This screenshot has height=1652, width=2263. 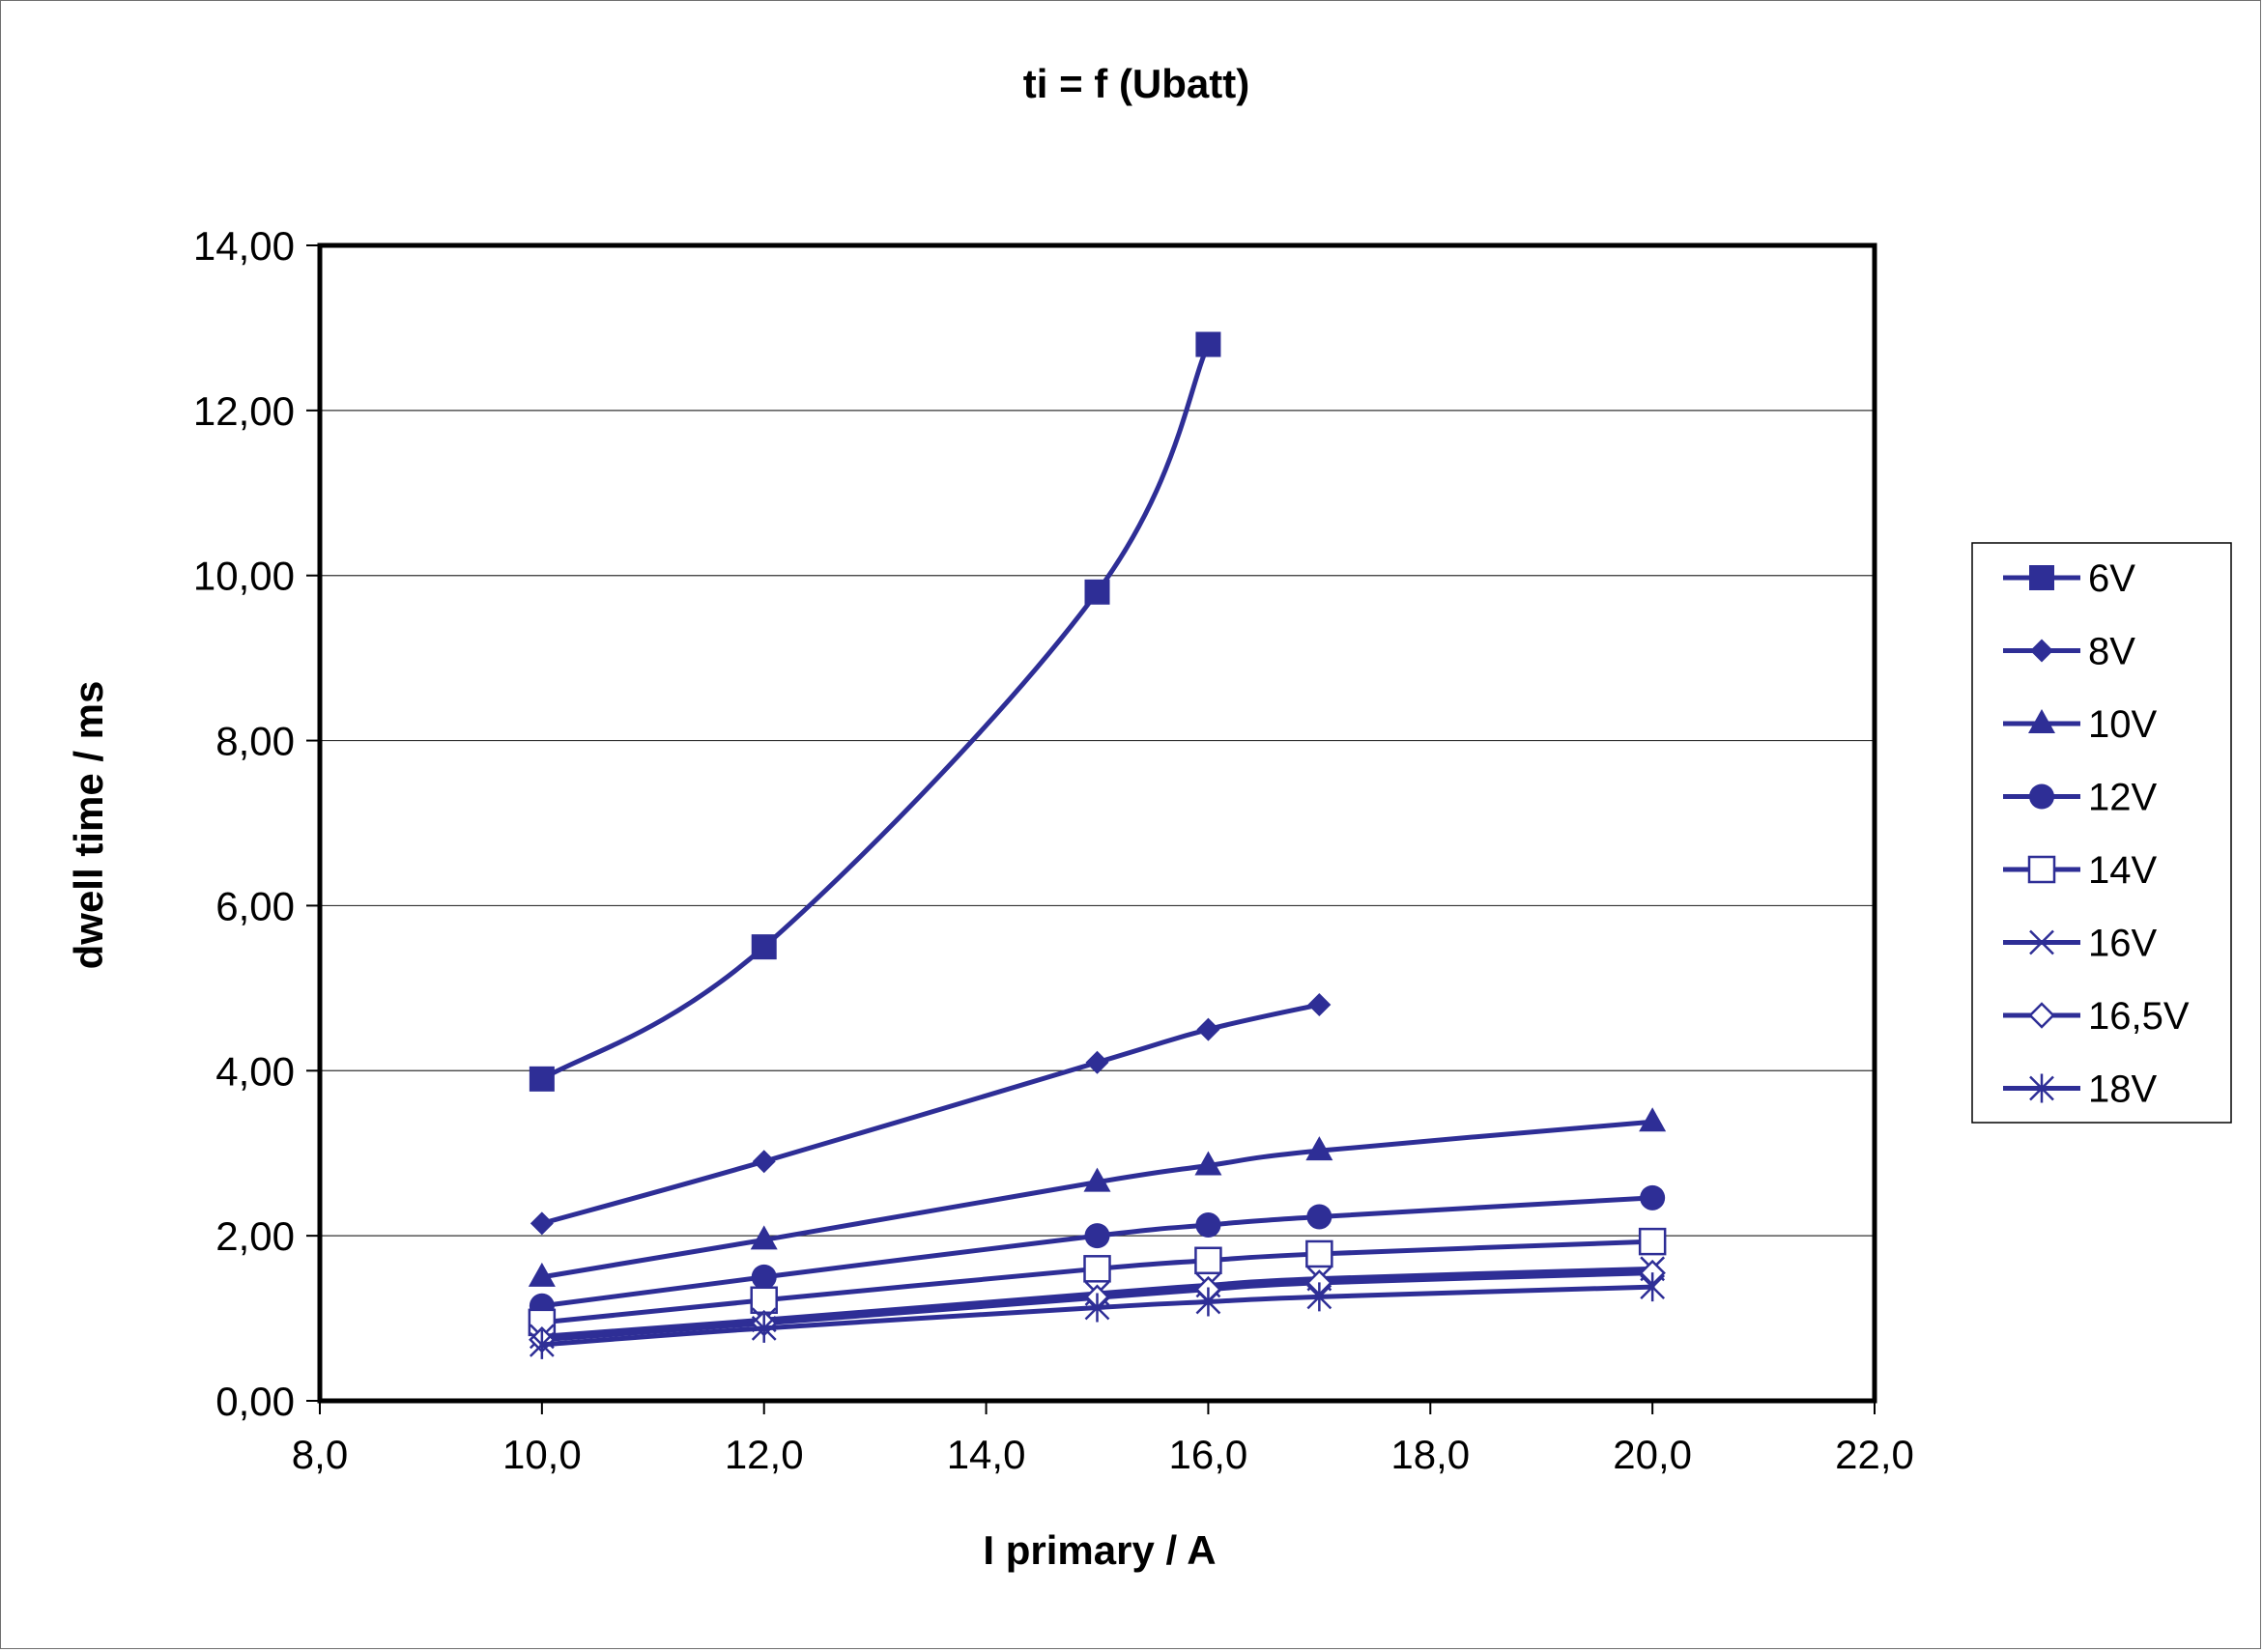 What do you see at coordinates (986, 1454) in the screenshot?
I see `x-tick-label: 14,0` at bounding box center [986, 1454].